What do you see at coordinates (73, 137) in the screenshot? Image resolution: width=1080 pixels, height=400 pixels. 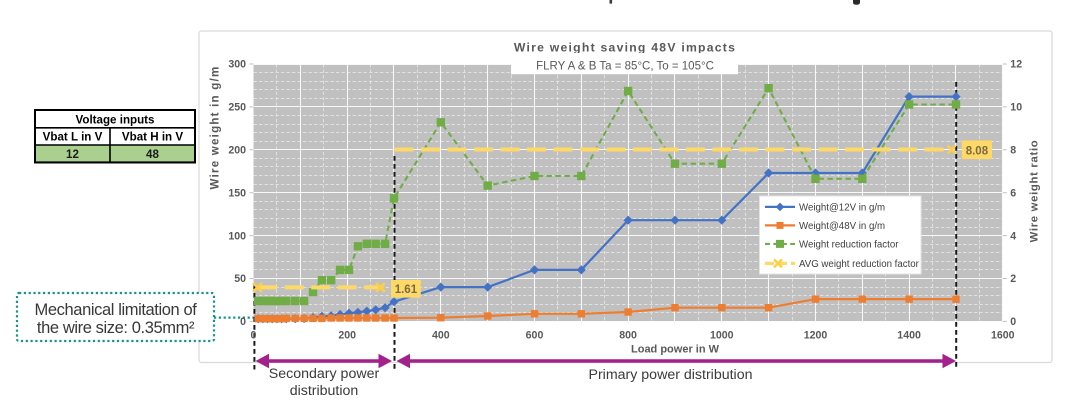 I see `svg-text: Vbat L in V` at bounding box center [73, 137].